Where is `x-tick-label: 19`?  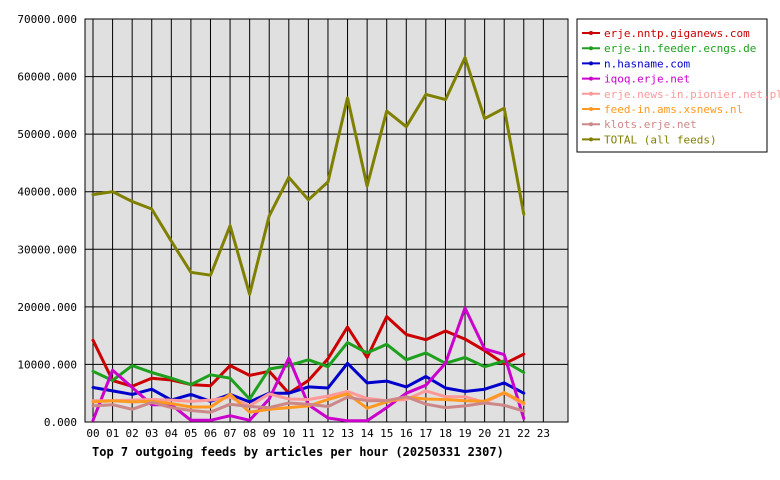
x-tick-label: 19 is located at coordinates (464, 433).